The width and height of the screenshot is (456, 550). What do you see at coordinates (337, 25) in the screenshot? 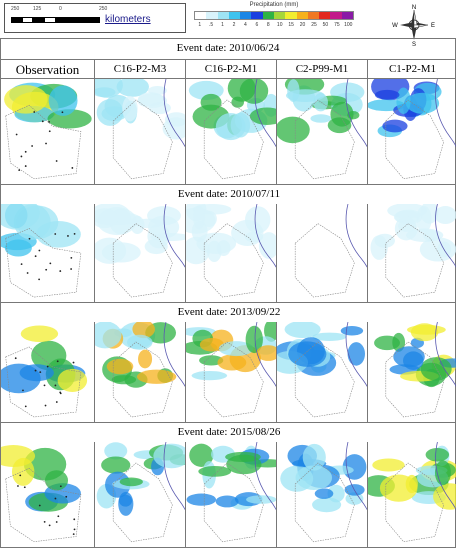
I see `legend-value: 75` at bounding box center [337, 25].